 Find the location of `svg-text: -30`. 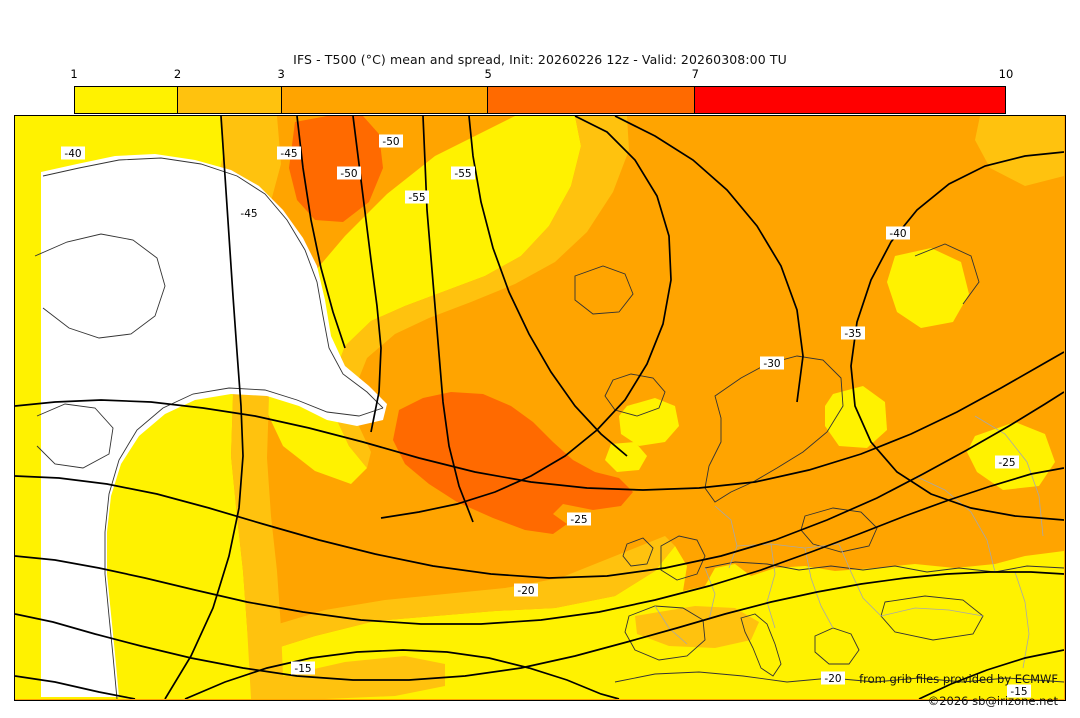

svg-text: -30 is located at coordinates (771, 364).